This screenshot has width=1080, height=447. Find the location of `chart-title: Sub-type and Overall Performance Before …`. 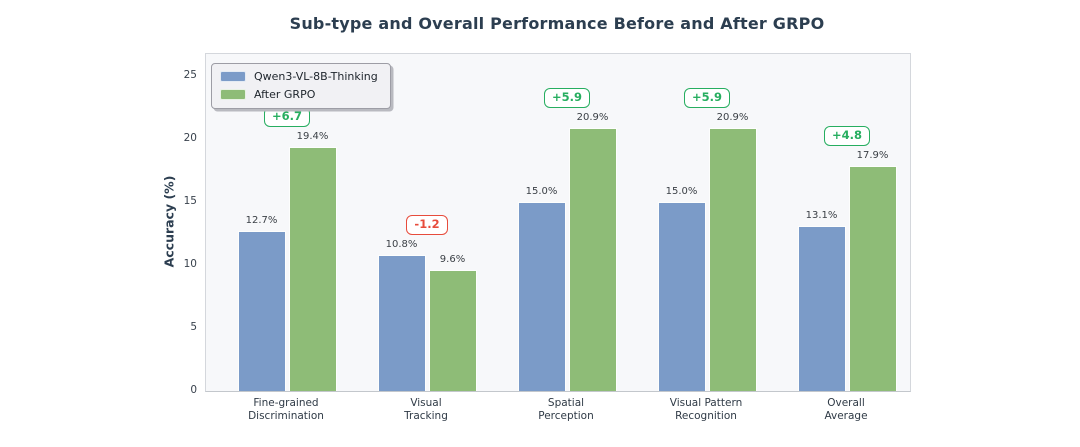

chart-title: Sub-type and Overall Performance Before … is located at coordinates (557, 23).